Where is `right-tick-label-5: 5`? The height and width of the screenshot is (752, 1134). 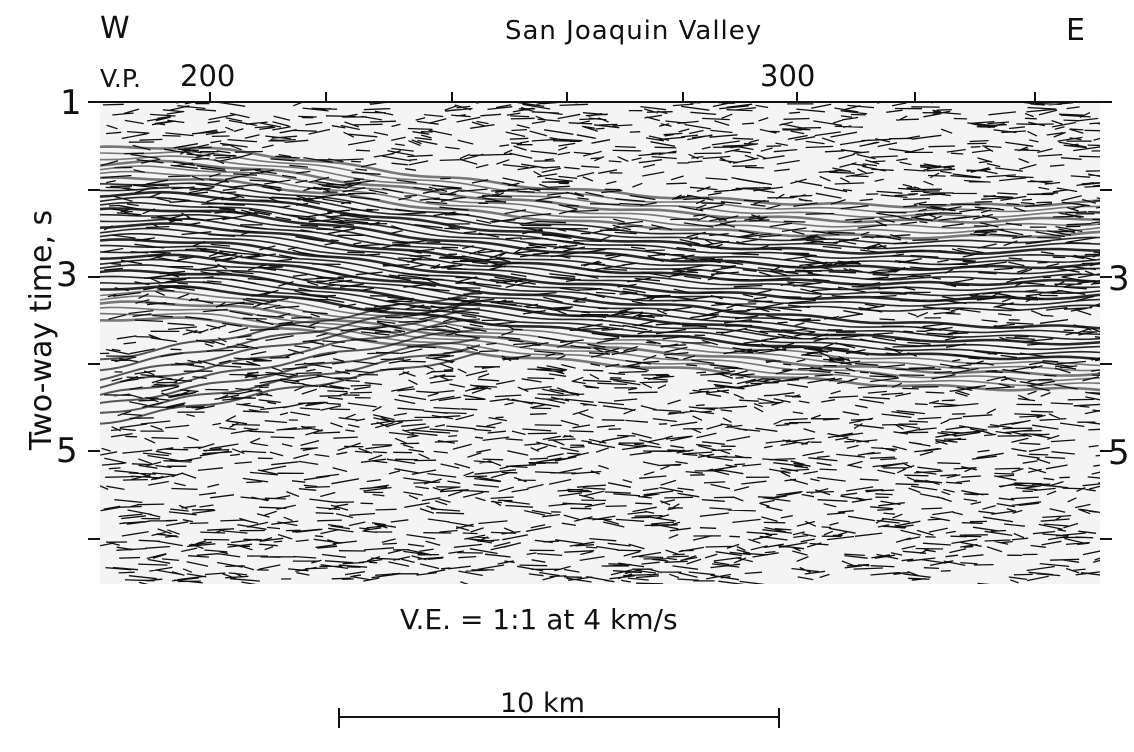 right-tick-label-5: 5 is located at coordinates (1119, 453).